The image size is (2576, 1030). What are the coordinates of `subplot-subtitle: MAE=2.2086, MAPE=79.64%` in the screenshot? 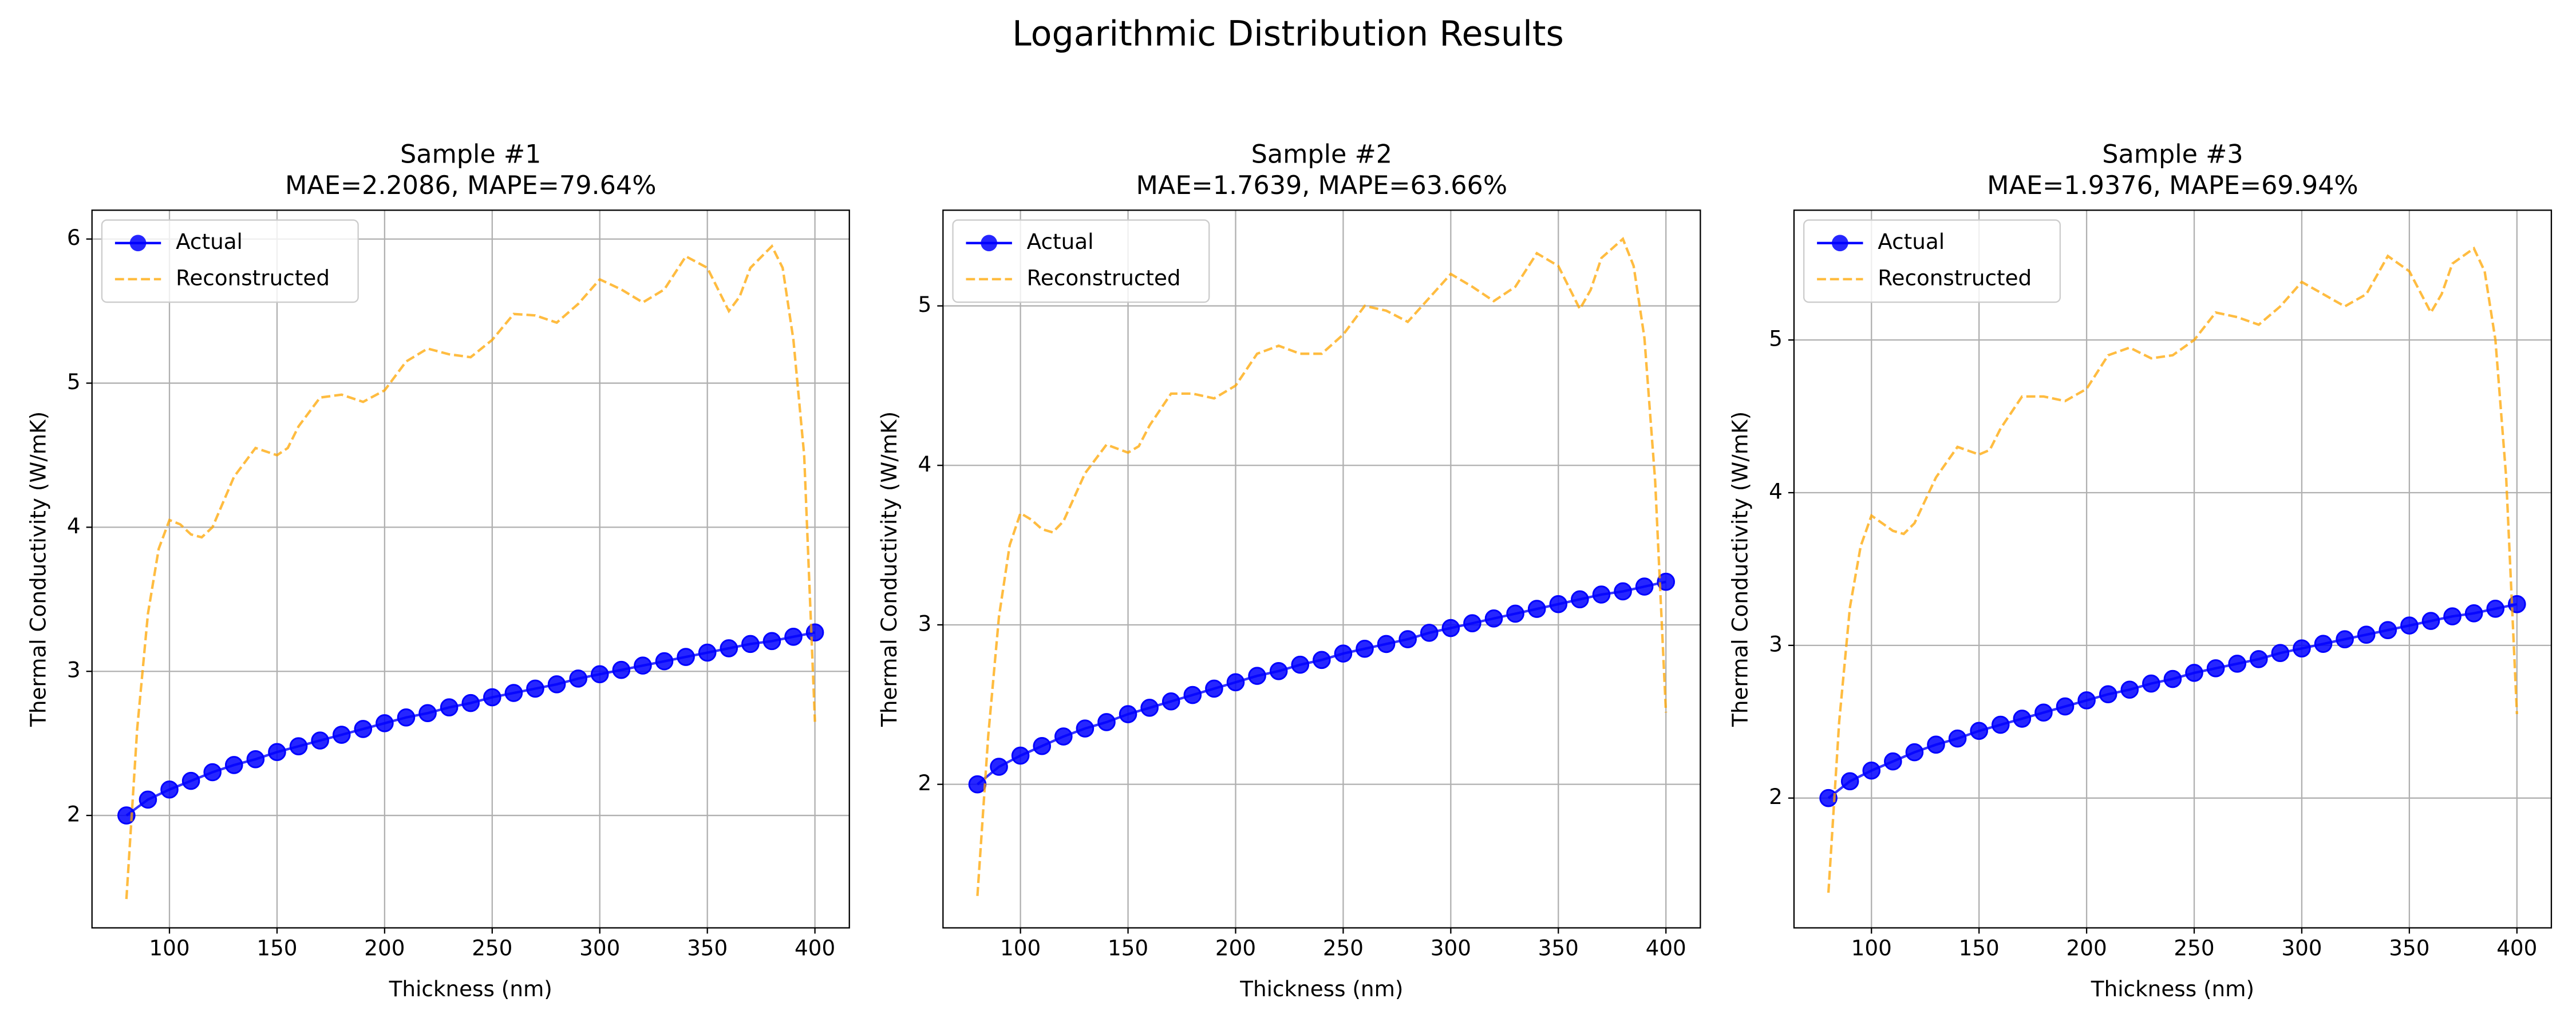 It's located at (471, 185).